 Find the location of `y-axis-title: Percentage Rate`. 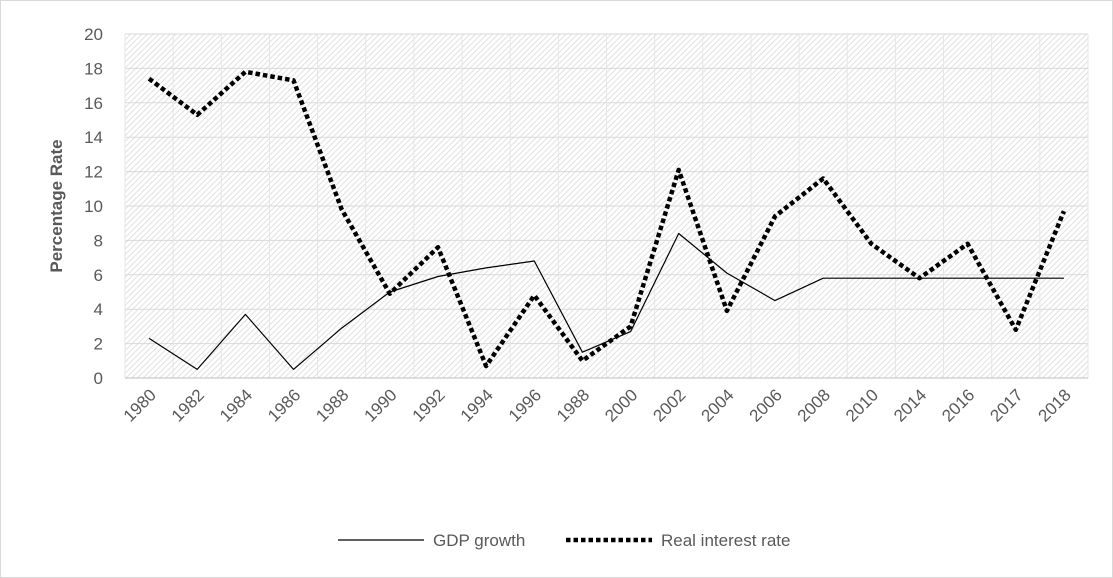

y-axis-title: Percentage Rate is located at coordinates (56, 205).